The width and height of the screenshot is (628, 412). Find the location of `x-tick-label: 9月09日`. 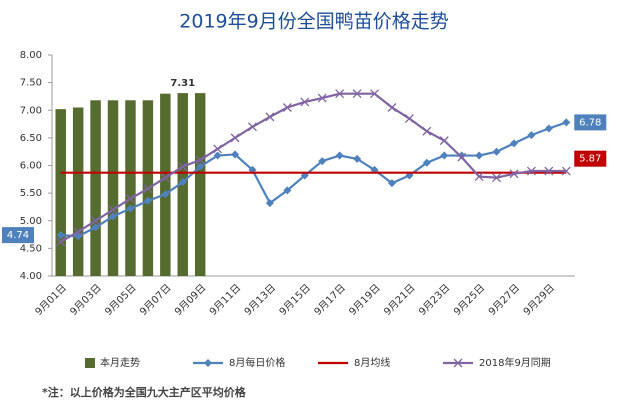

x-tick-label: 9月09日 is located at coordinates (190, 300).